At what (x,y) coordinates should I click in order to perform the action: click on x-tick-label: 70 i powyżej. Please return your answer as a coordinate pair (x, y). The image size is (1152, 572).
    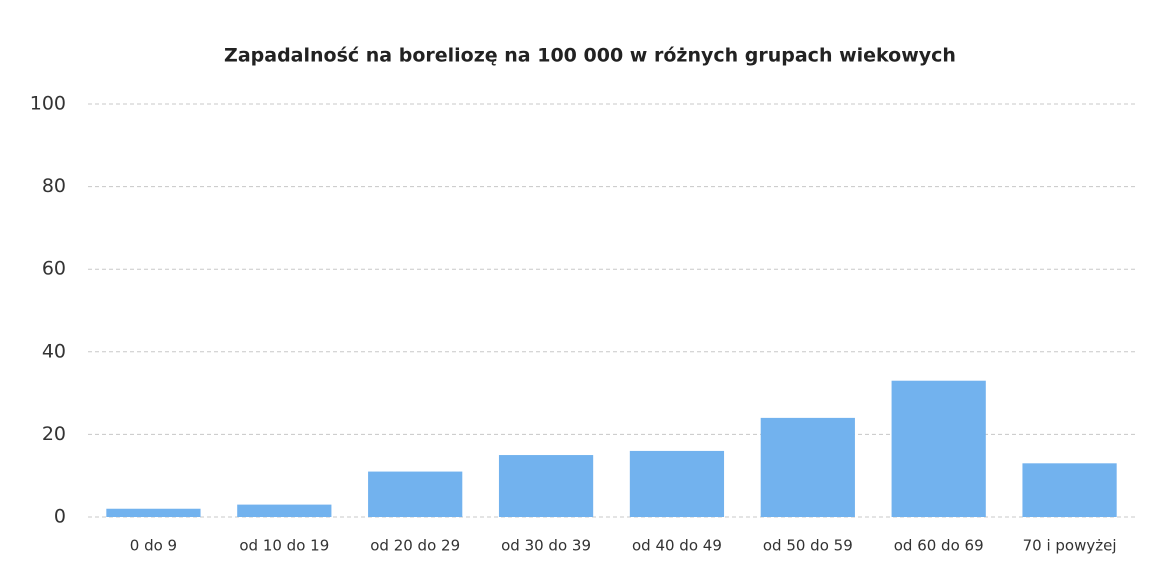
    Looking at the image, I should click on (1070, 546).